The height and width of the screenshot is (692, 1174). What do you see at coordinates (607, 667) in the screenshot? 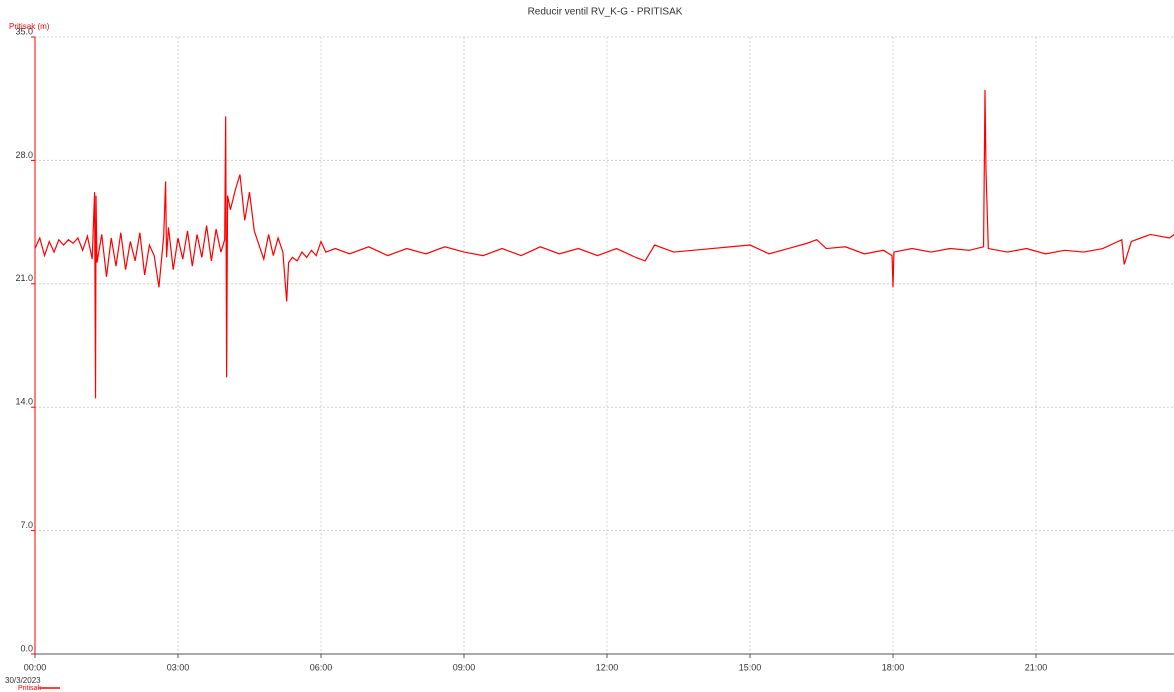
I see `x-tick-label: 12:00` at bounding box center [607, 667].